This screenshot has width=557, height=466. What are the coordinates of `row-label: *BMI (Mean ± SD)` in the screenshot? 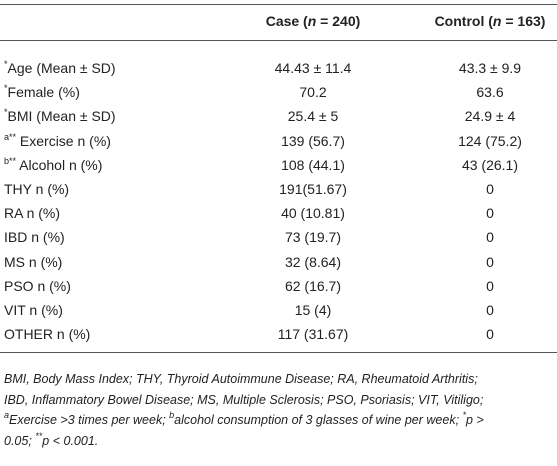 It's located at (60, 116).